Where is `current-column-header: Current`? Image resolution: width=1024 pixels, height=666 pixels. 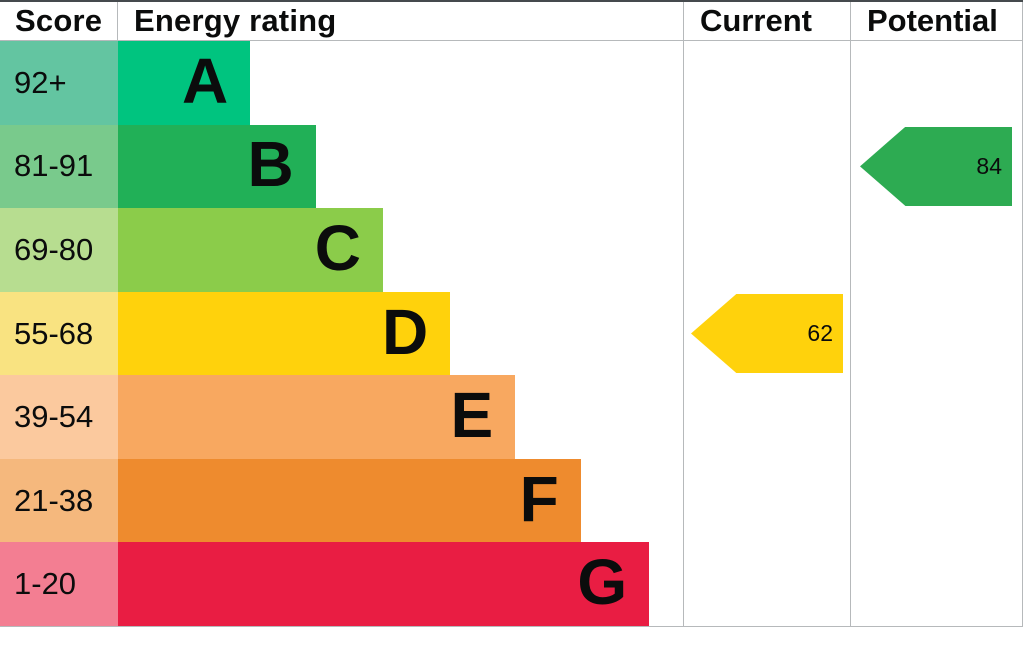
current-column-header: Current is located at coordinates (767, 21).